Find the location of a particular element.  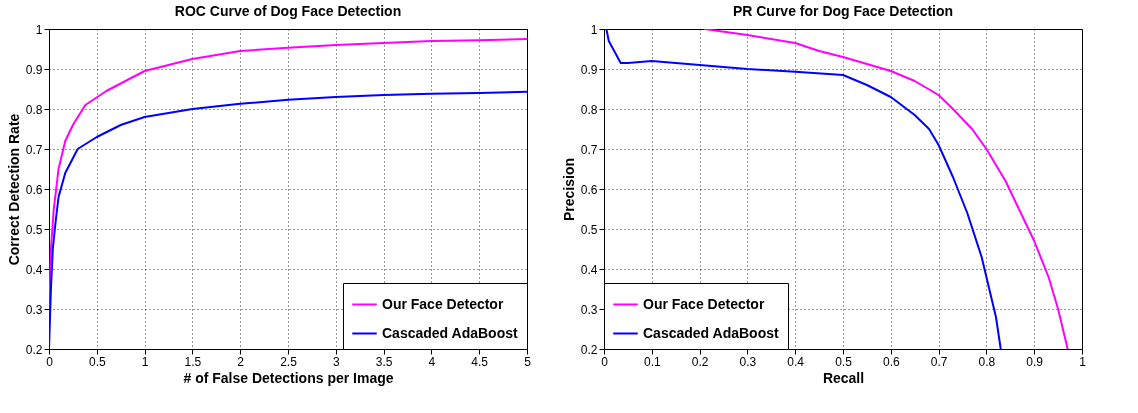

x-tick-label: 0.4 is located at coordinates (796, 361).